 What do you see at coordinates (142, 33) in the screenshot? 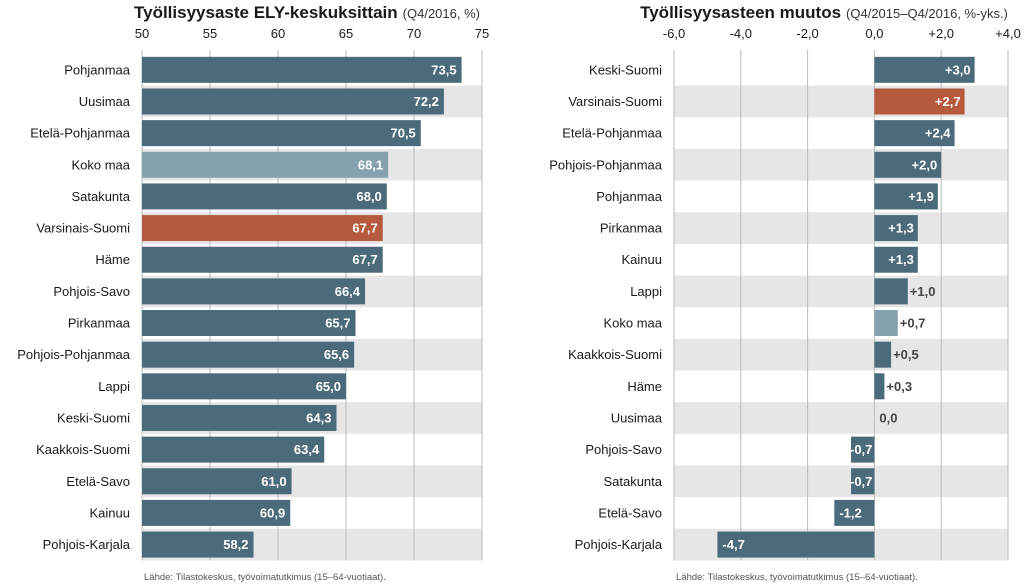
I see `x-tick-label: 50` at bounding box center [142, 33].